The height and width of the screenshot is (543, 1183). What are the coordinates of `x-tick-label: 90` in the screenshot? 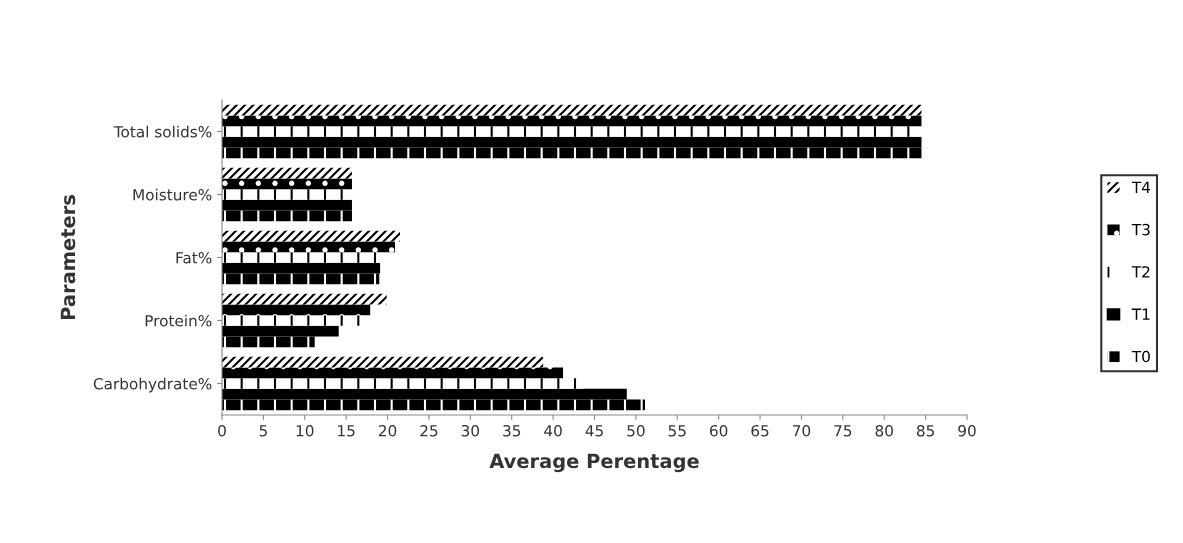 It's located at (967, 430).